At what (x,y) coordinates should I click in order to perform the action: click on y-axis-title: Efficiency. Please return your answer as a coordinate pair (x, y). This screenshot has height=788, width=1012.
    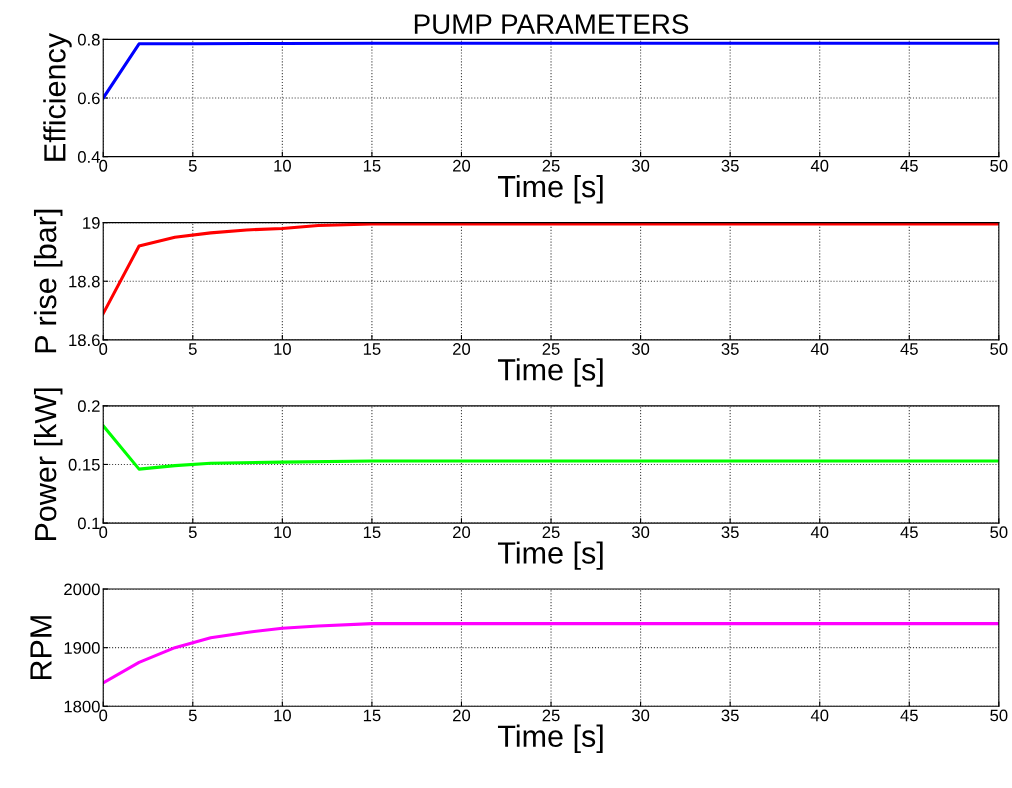
    Looking at the image, I should click on (57, 96).